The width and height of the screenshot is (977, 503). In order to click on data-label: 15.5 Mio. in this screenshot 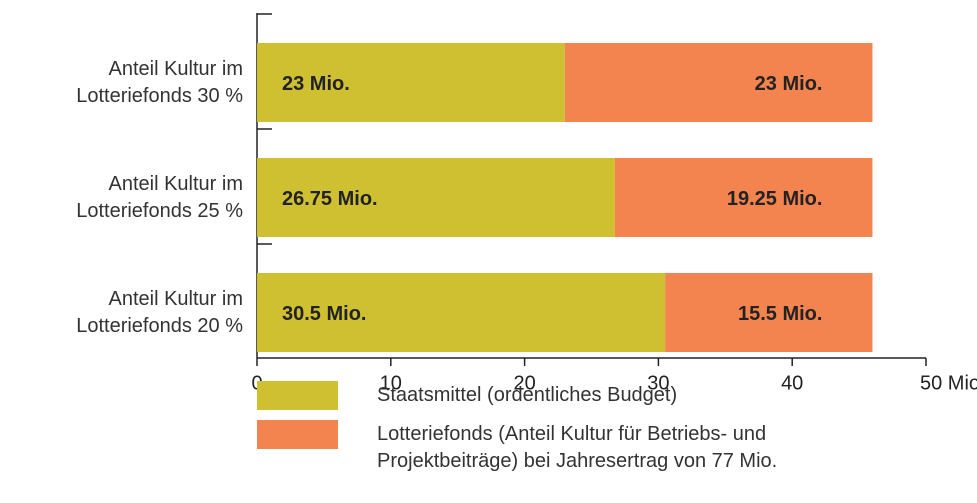, I will do `click(780, 314)`.